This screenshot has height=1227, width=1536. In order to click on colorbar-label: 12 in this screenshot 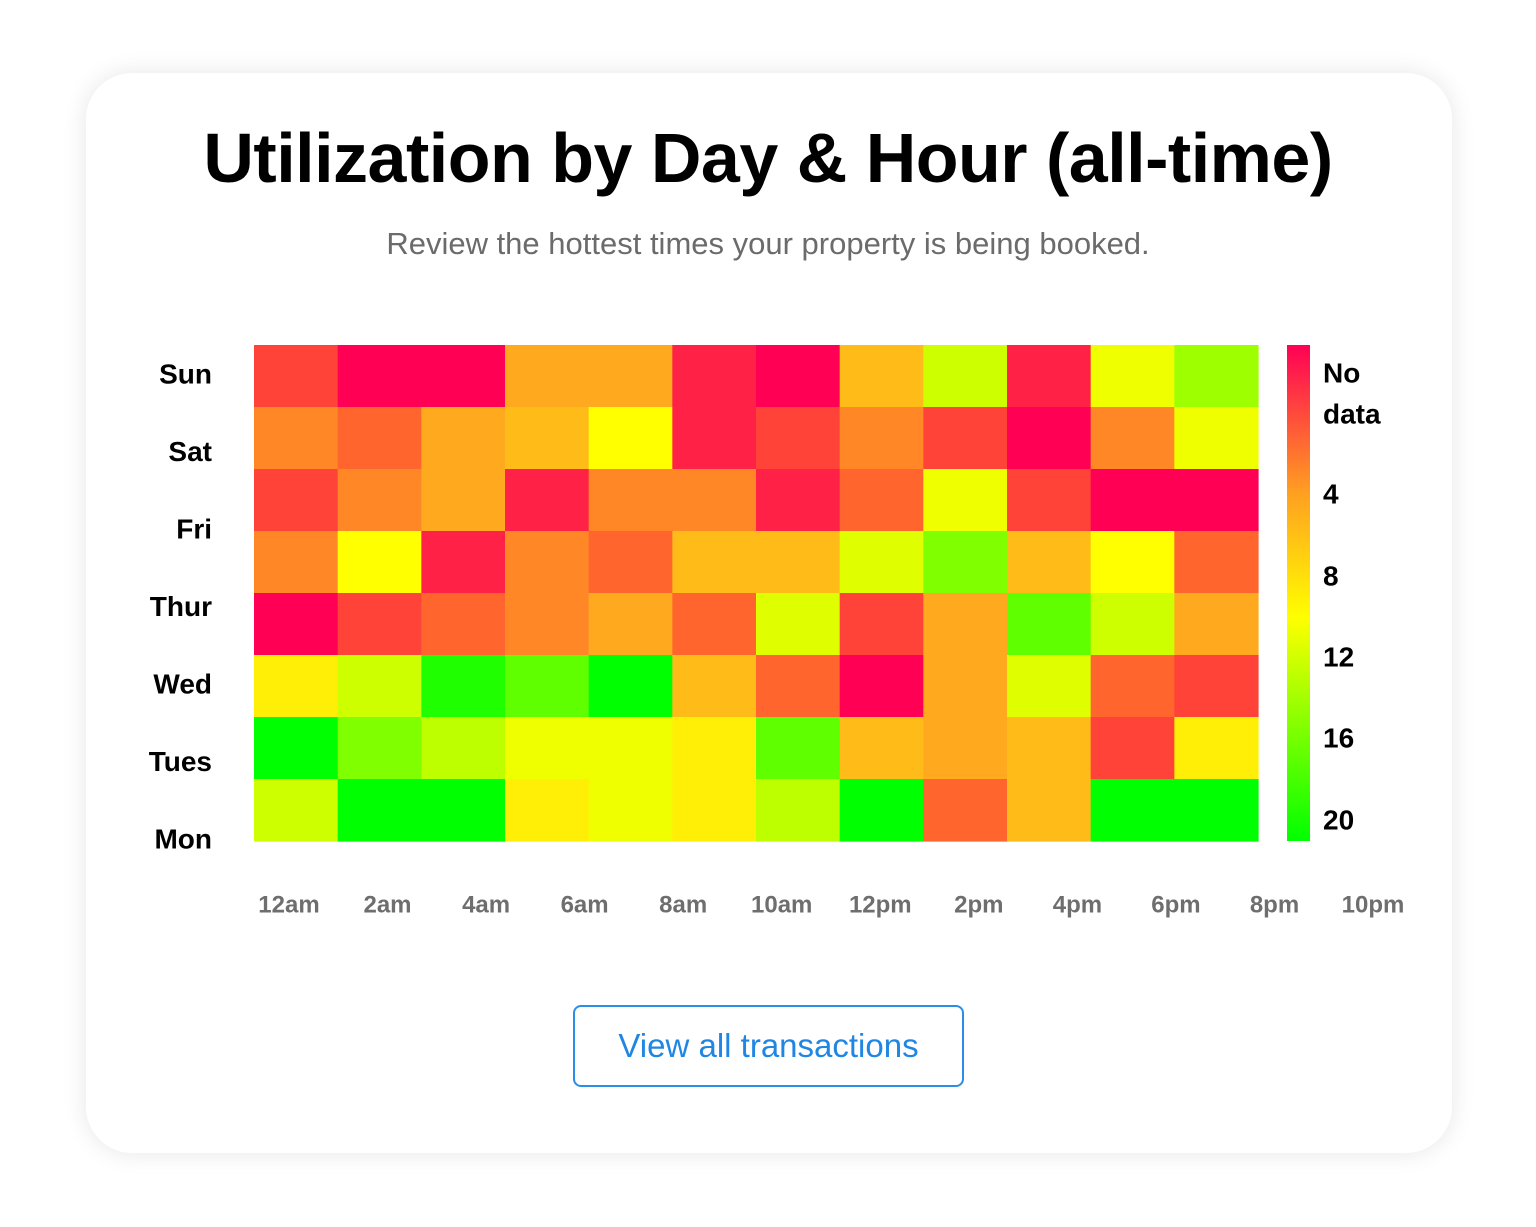, I will do `click(1338, 656)`.